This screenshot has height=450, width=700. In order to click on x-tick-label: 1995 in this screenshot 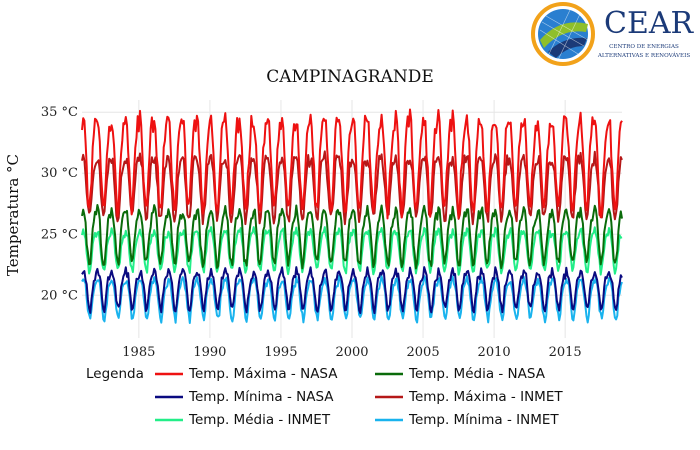, I will do `click(280, 352)`.